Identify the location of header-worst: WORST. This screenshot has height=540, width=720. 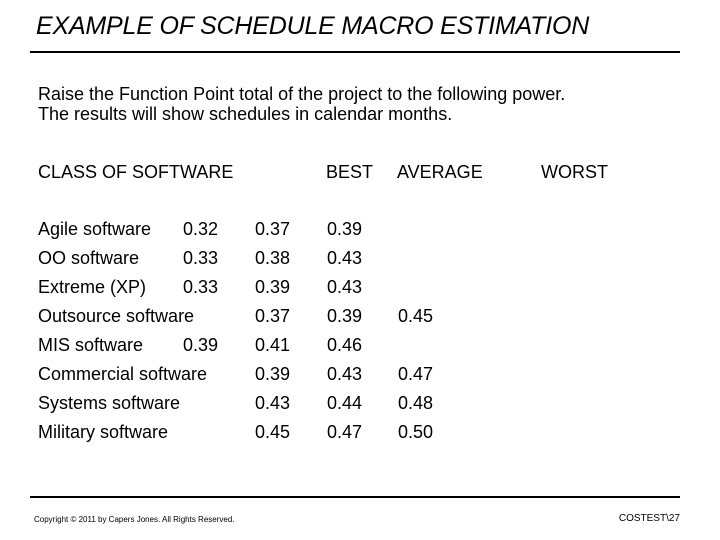
(574, 172).